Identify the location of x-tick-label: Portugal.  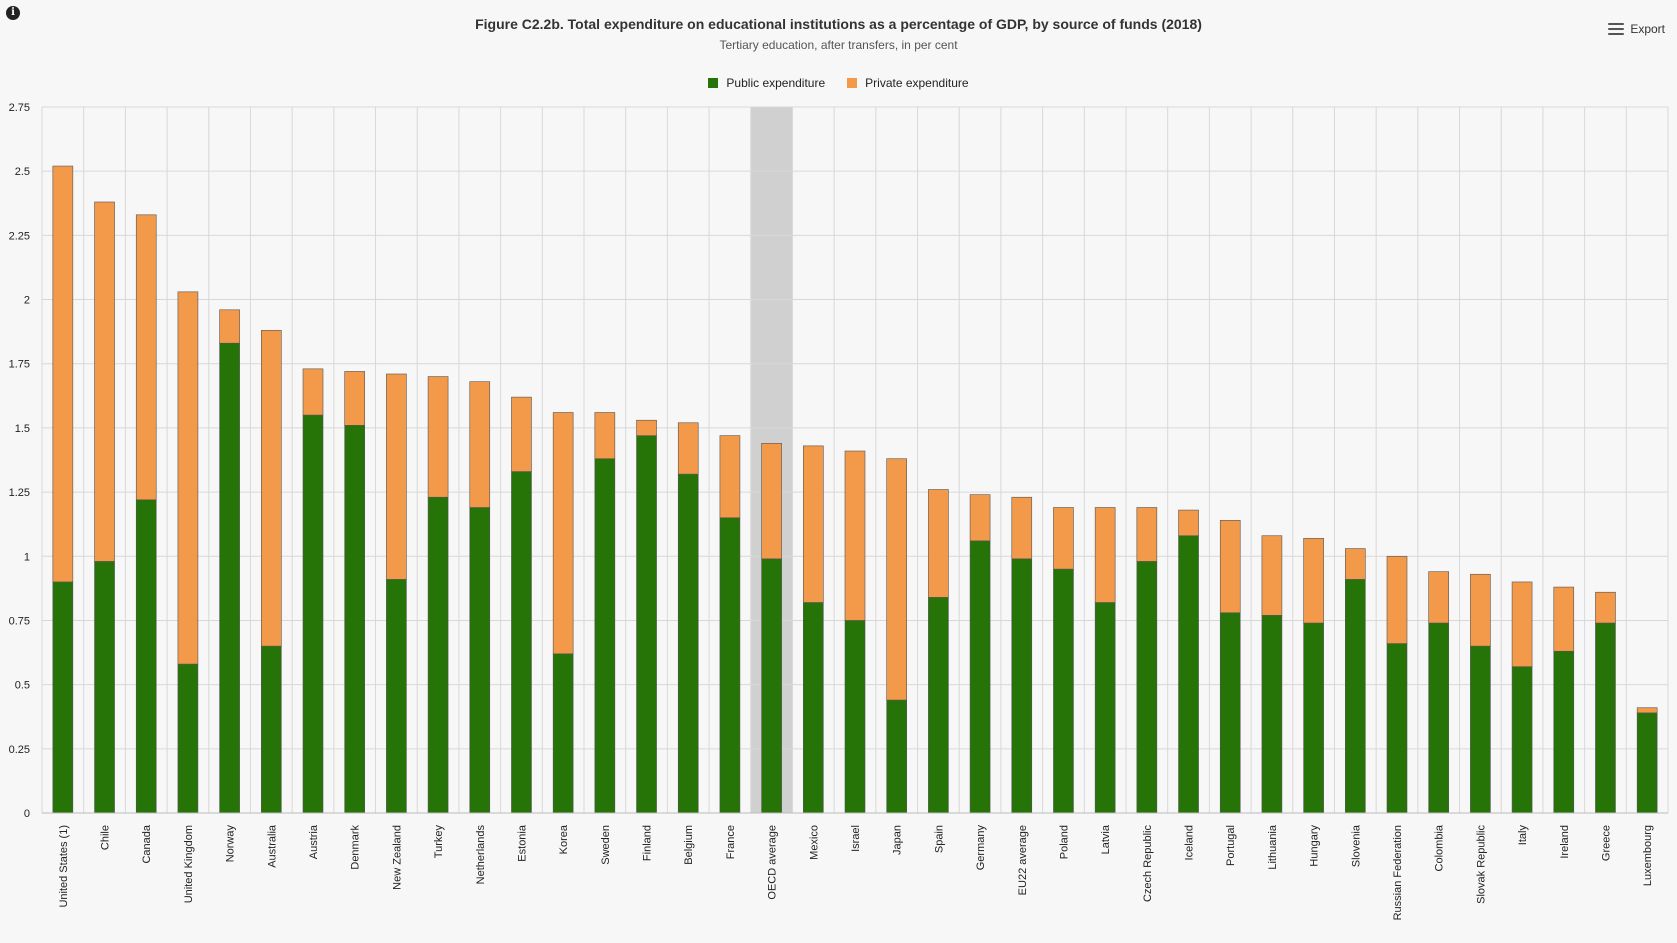
(1231, 845).